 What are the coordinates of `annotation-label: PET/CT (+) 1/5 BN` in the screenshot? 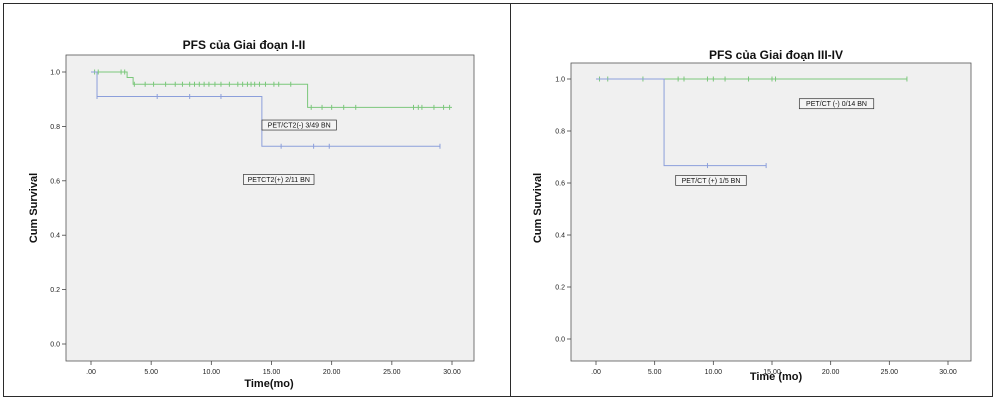 It's located at (711, 181).